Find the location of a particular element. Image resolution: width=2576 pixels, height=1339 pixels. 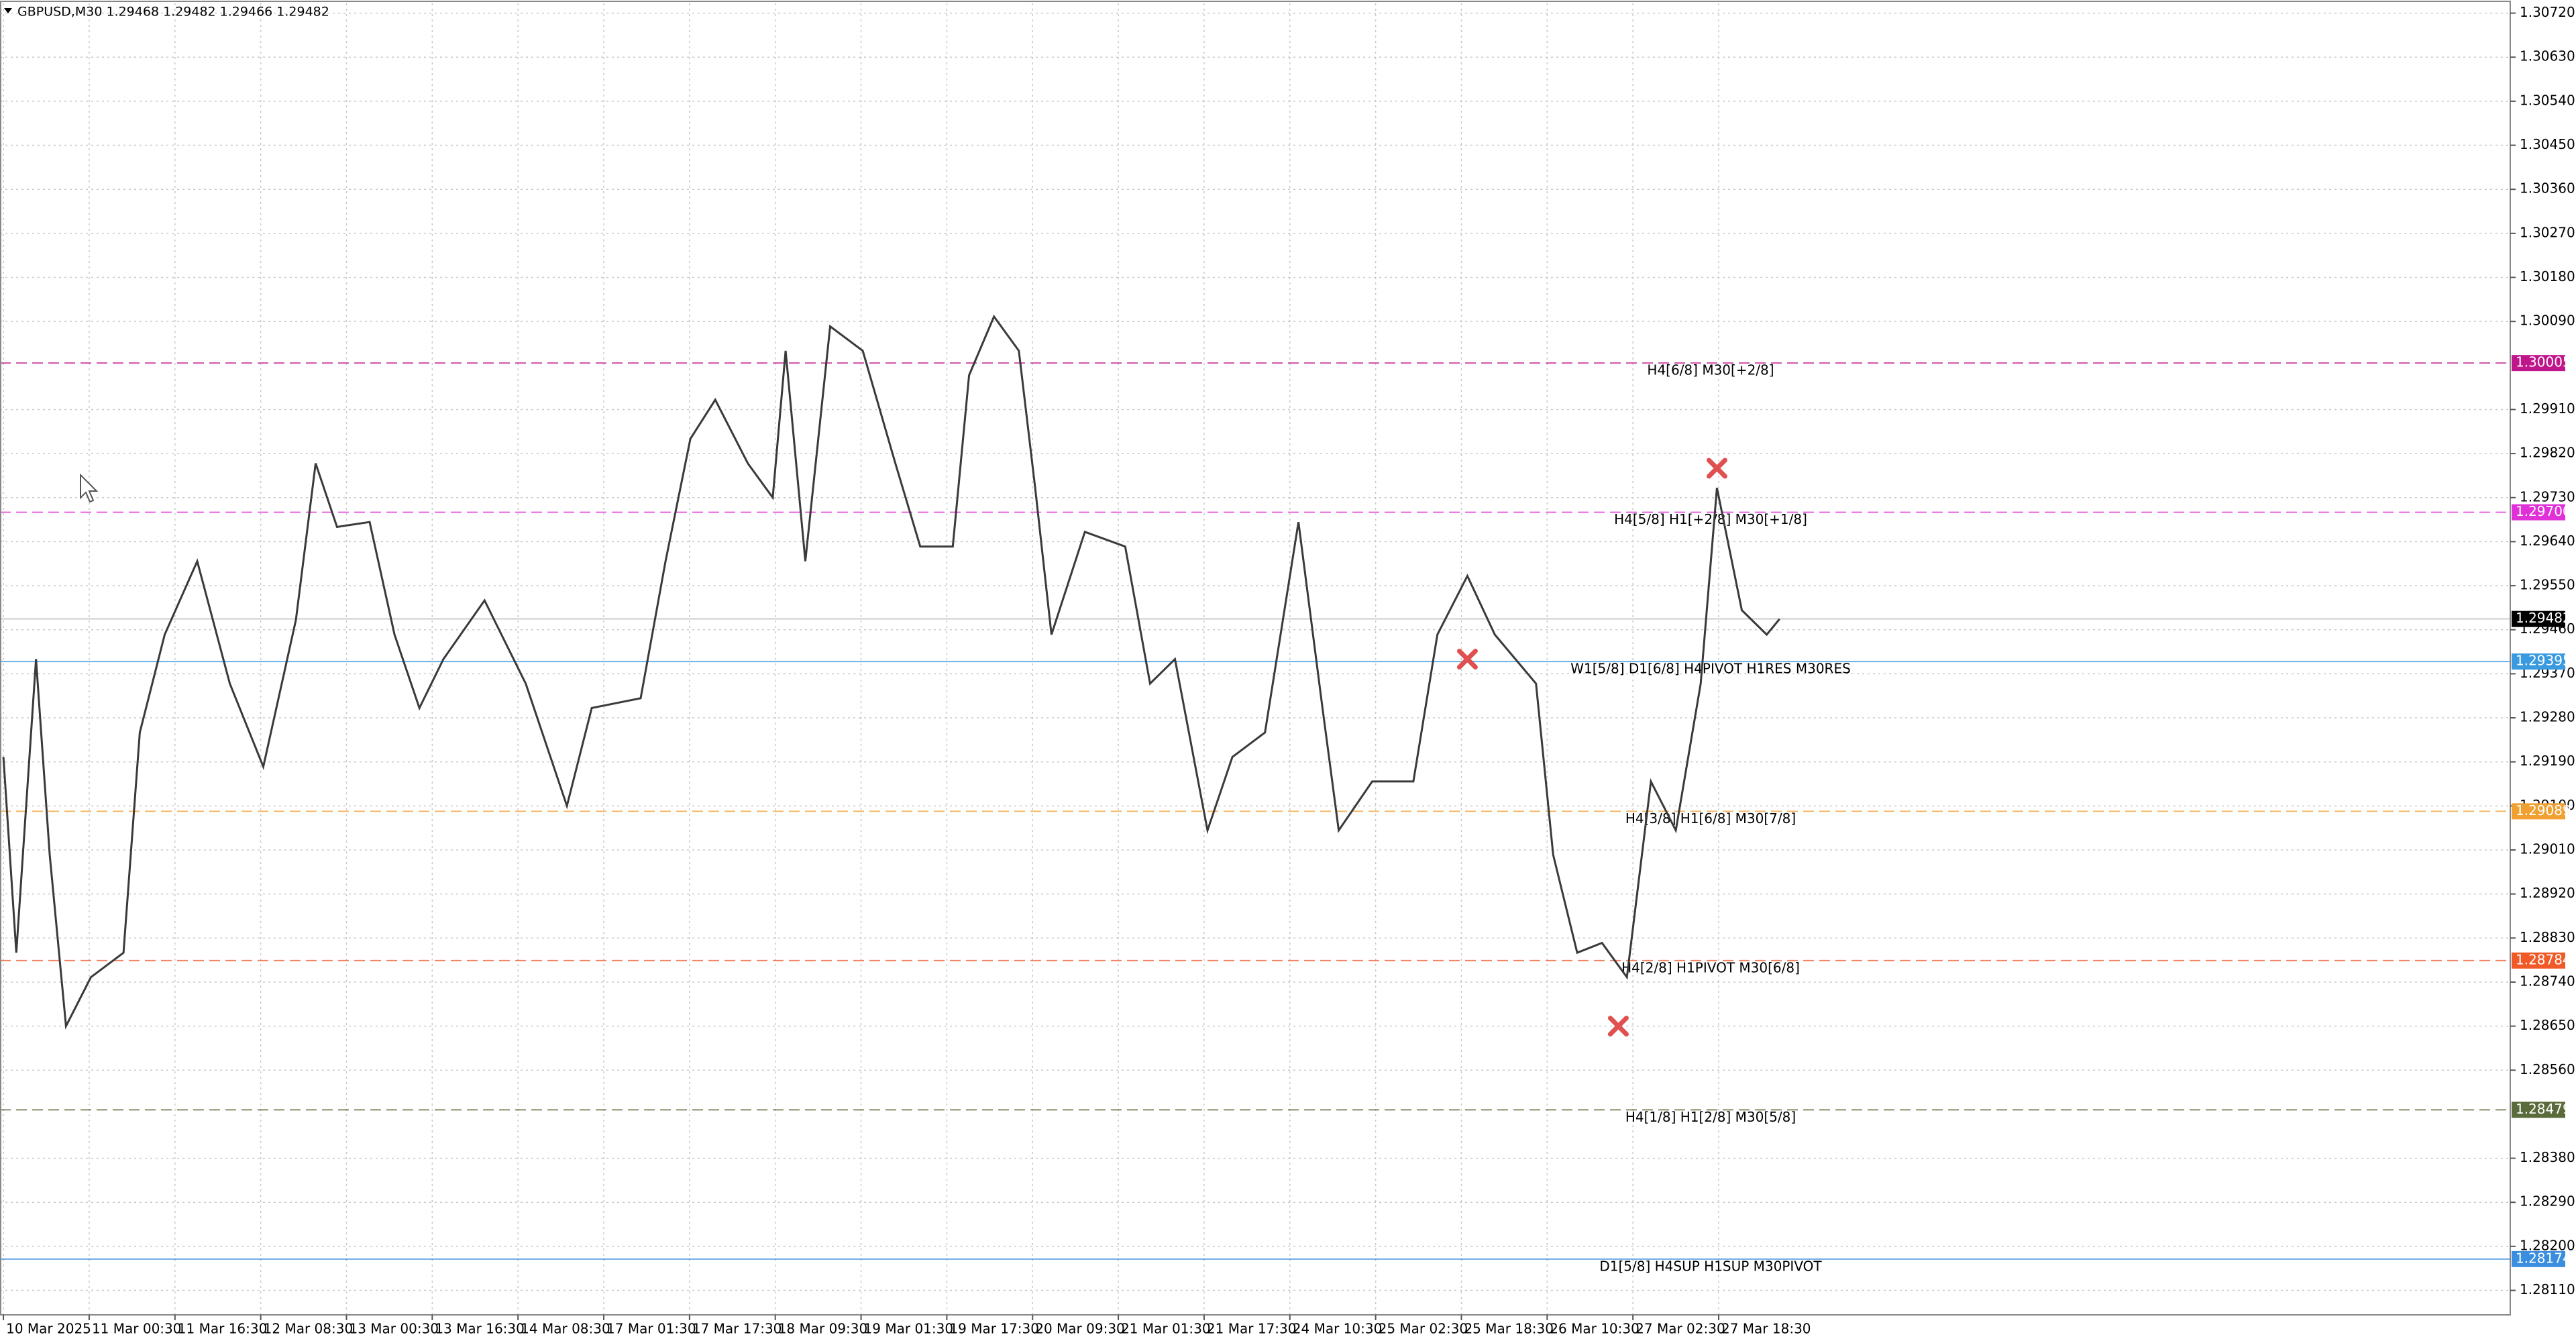

y-tick-label: 1.29910 is located at coordinates (2547, 408).